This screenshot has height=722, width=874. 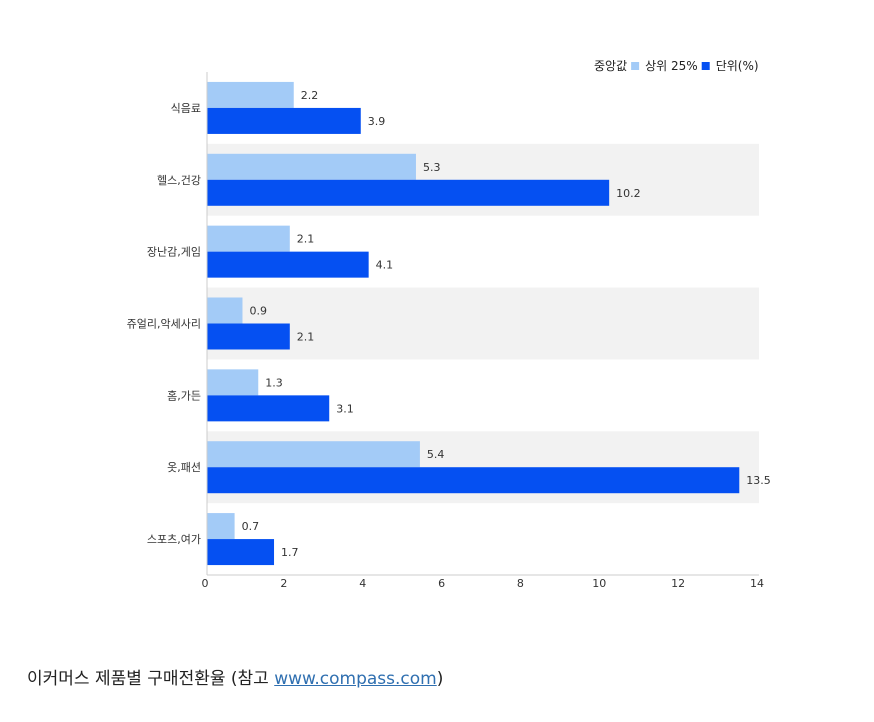 I want to click on x-tick-label: 12, so click(x=678, y=583).